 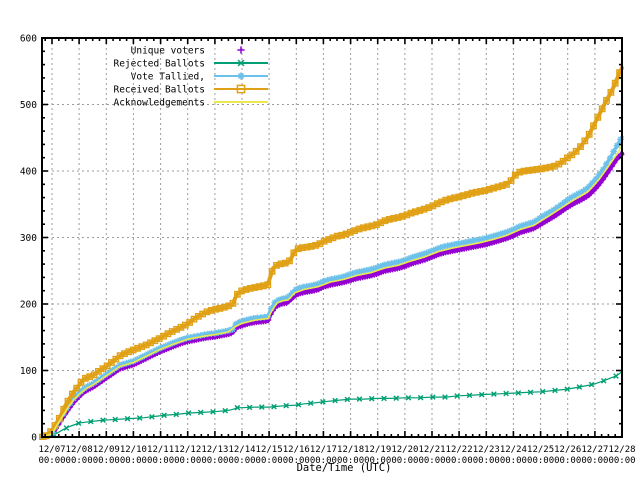 What do you see at coordinates (28, 172) in the screenshot?
I see `svg-text: 400` at bounding box center [28, 172].